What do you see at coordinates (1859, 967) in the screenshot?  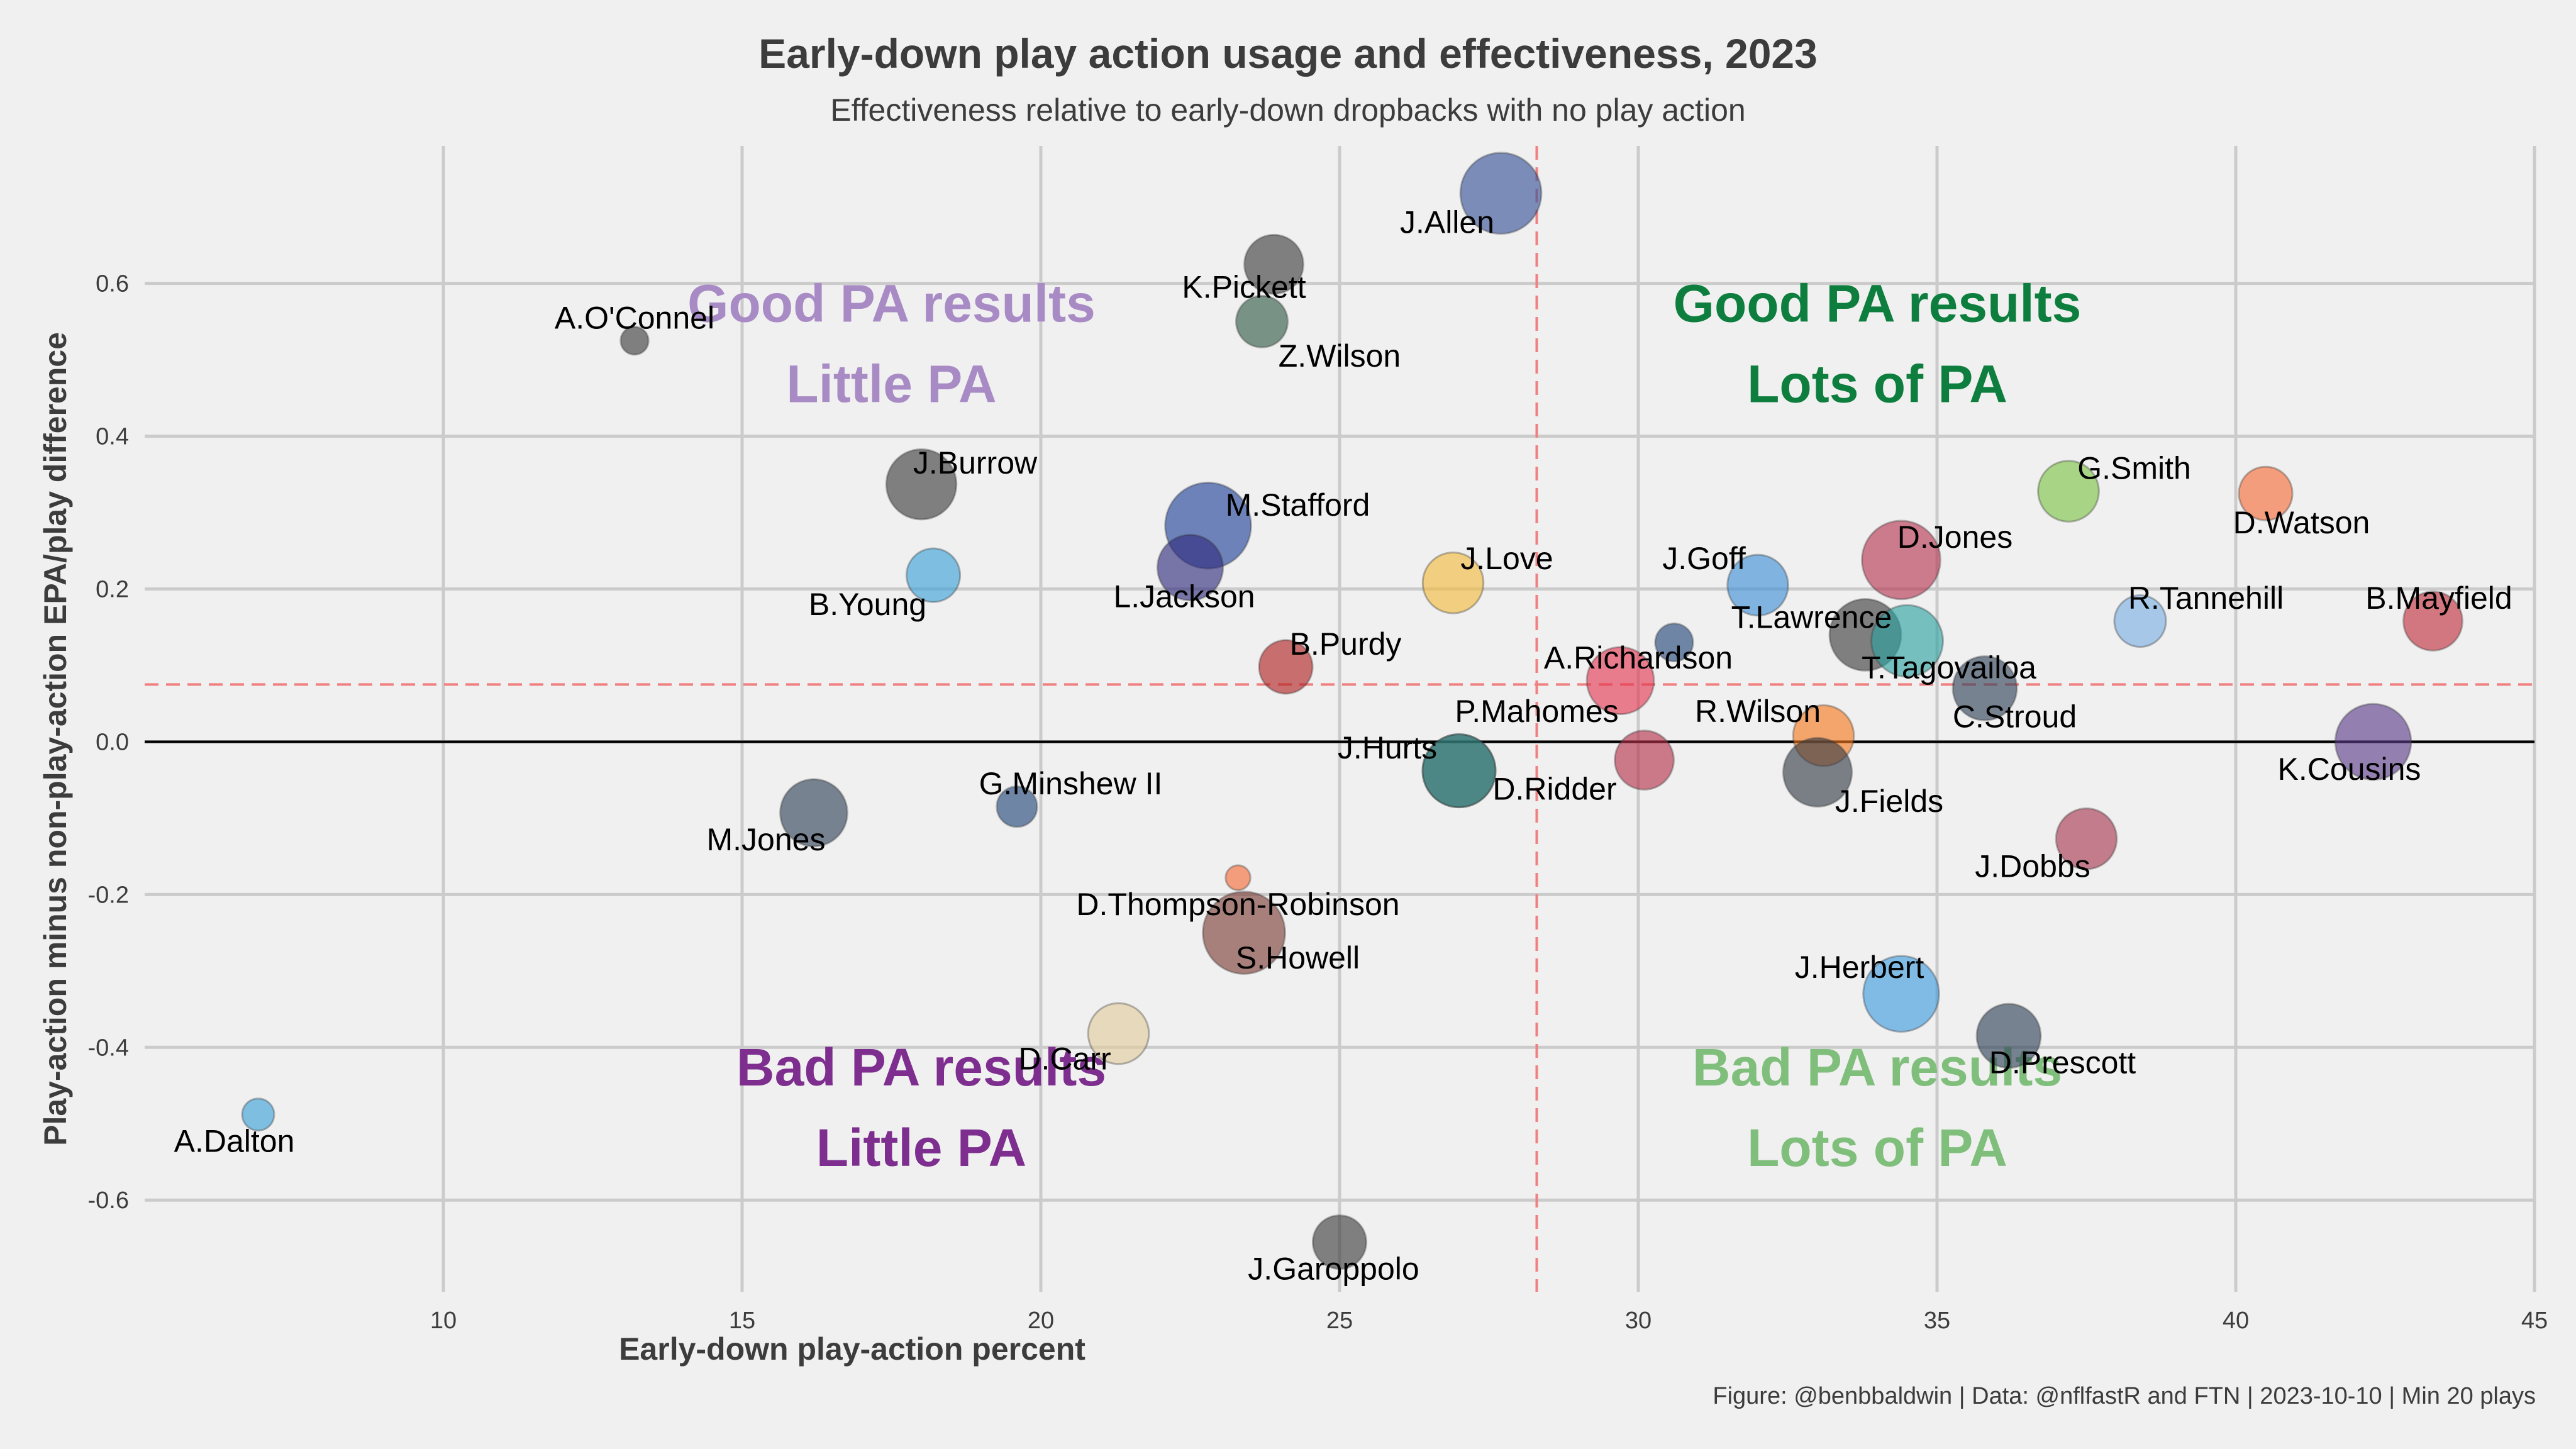 I see `point-label: J.Herbert` at bounding box center [1859, 967].